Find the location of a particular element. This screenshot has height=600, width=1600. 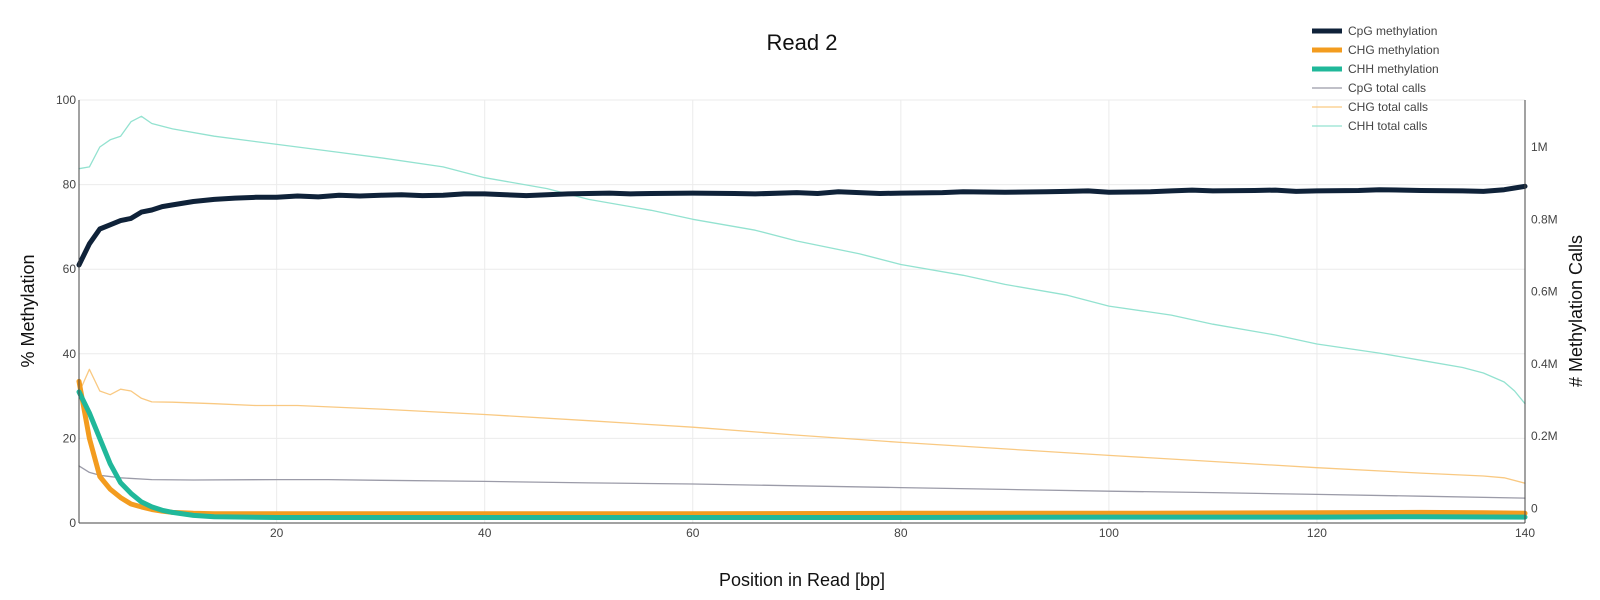

x-axis-title: Position in Read [bp] is located at coordinates (802, 580).